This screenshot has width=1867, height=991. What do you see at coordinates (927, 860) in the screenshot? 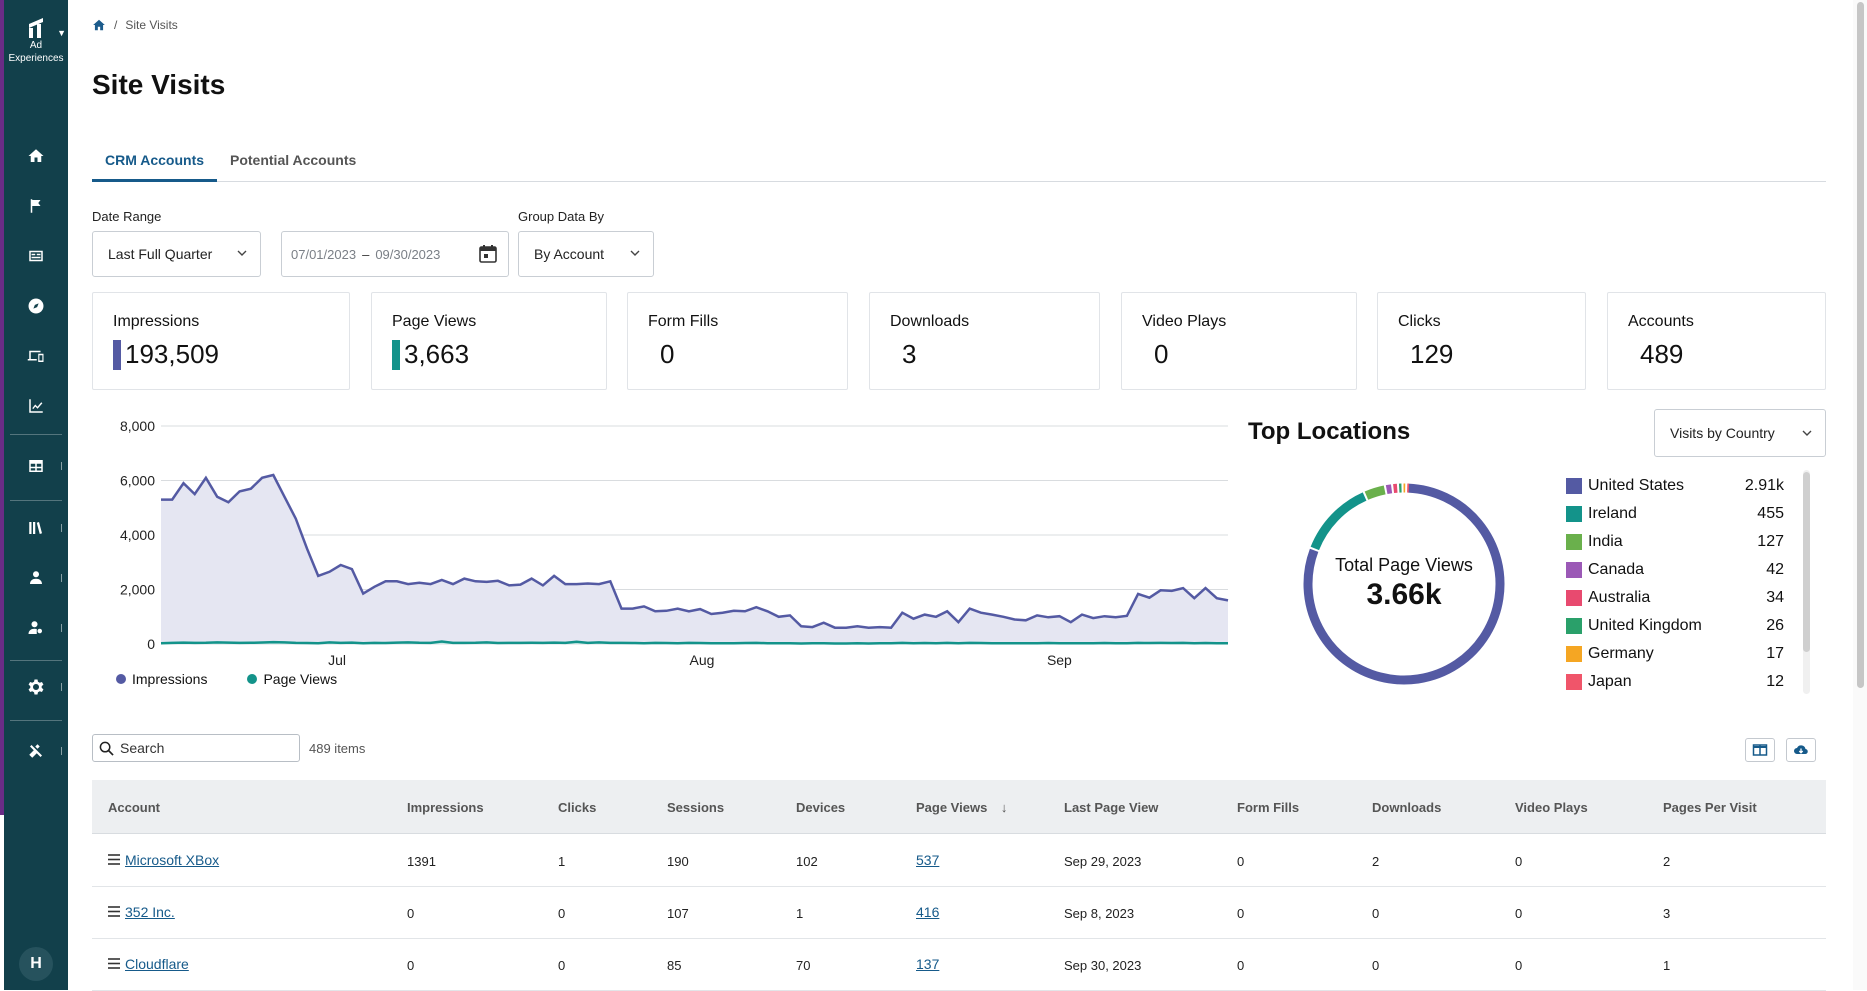
I see `page-views-link: 537` at bounding box center [927, 860].